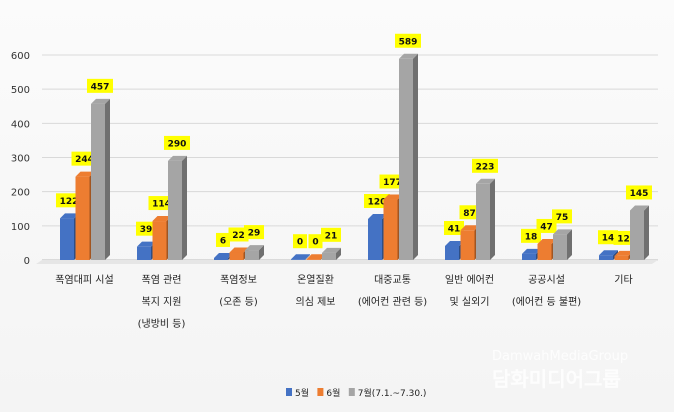  Describe the element at coordinates (20, 227) in the screenshot. I see `y-tick-label: 100` at that location.